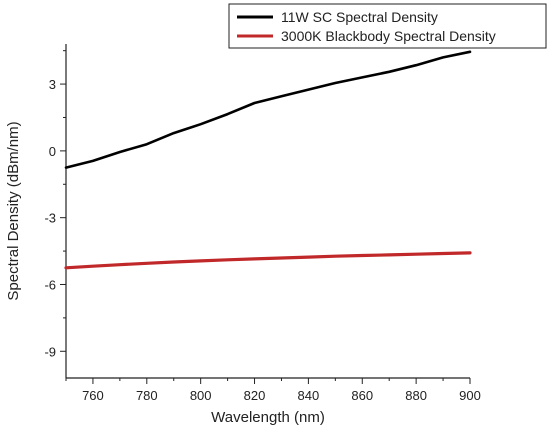 The width and height of the screenshot is (550, 434). What do you see at coordinates (359, 17) in the screenshot?
I see `legend-entry: 11W SC Spectral Density` at bounding box center [359, 17].